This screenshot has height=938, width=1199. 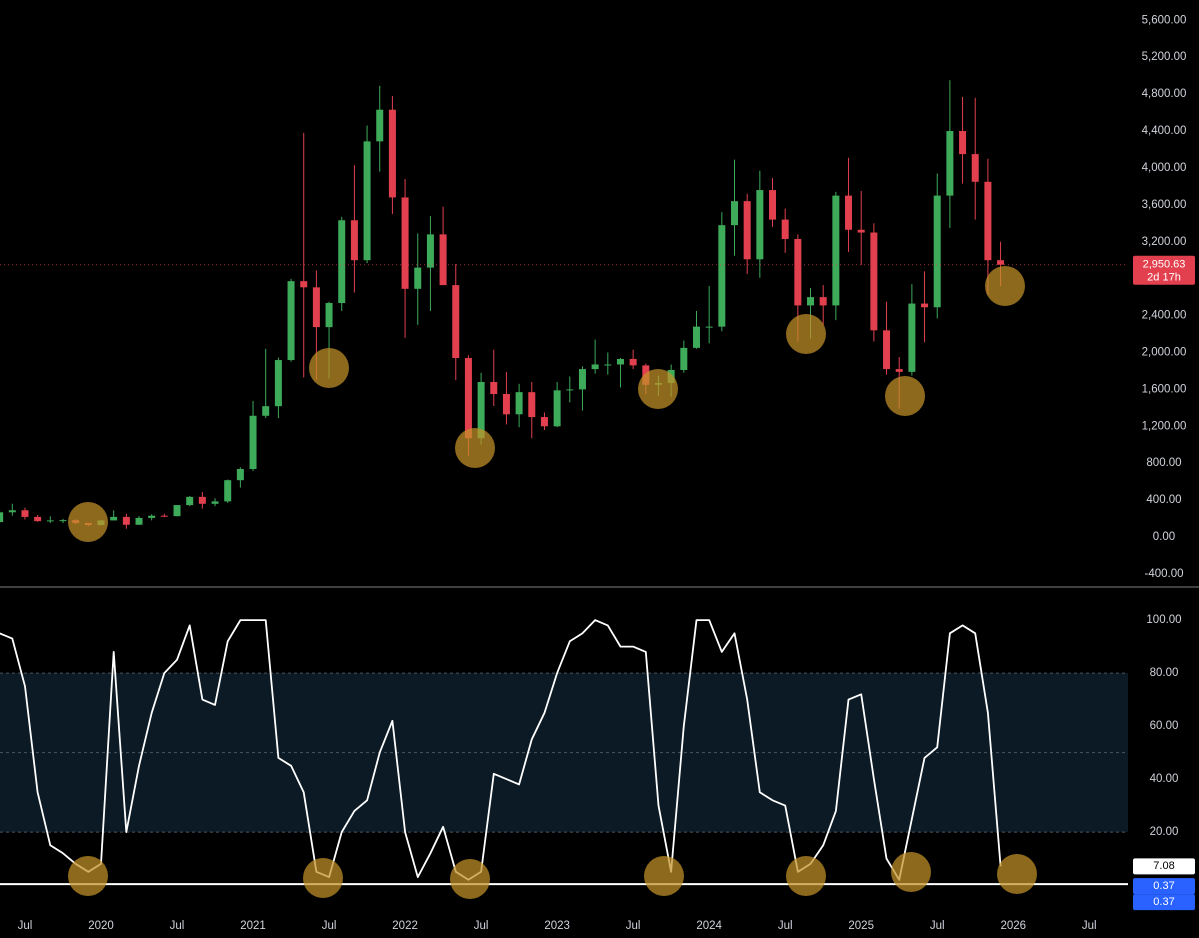 I want to click on y-tick-label: 3,600.00, so click(x=1164, y=205).